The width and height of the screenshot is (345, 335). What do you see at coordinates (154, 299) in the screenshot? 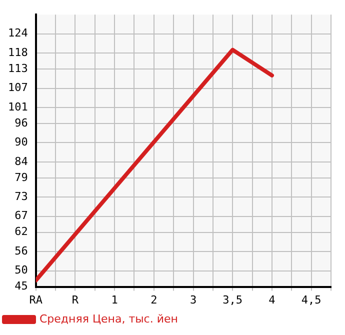
I see `x-tick-label: 2` at bounding box center [154, 299].